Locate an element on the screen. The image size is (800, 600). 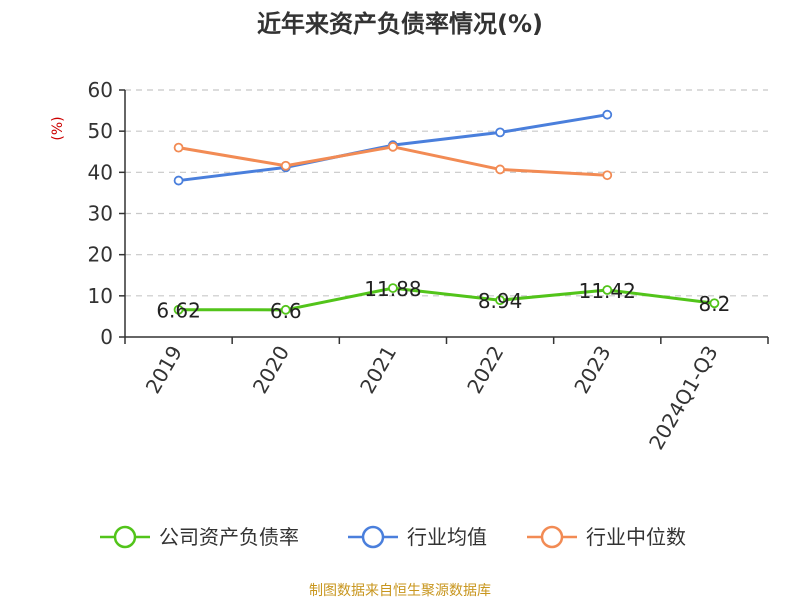
legend-item-0: 公司资产负债率 is located at coordinates (199, 537).